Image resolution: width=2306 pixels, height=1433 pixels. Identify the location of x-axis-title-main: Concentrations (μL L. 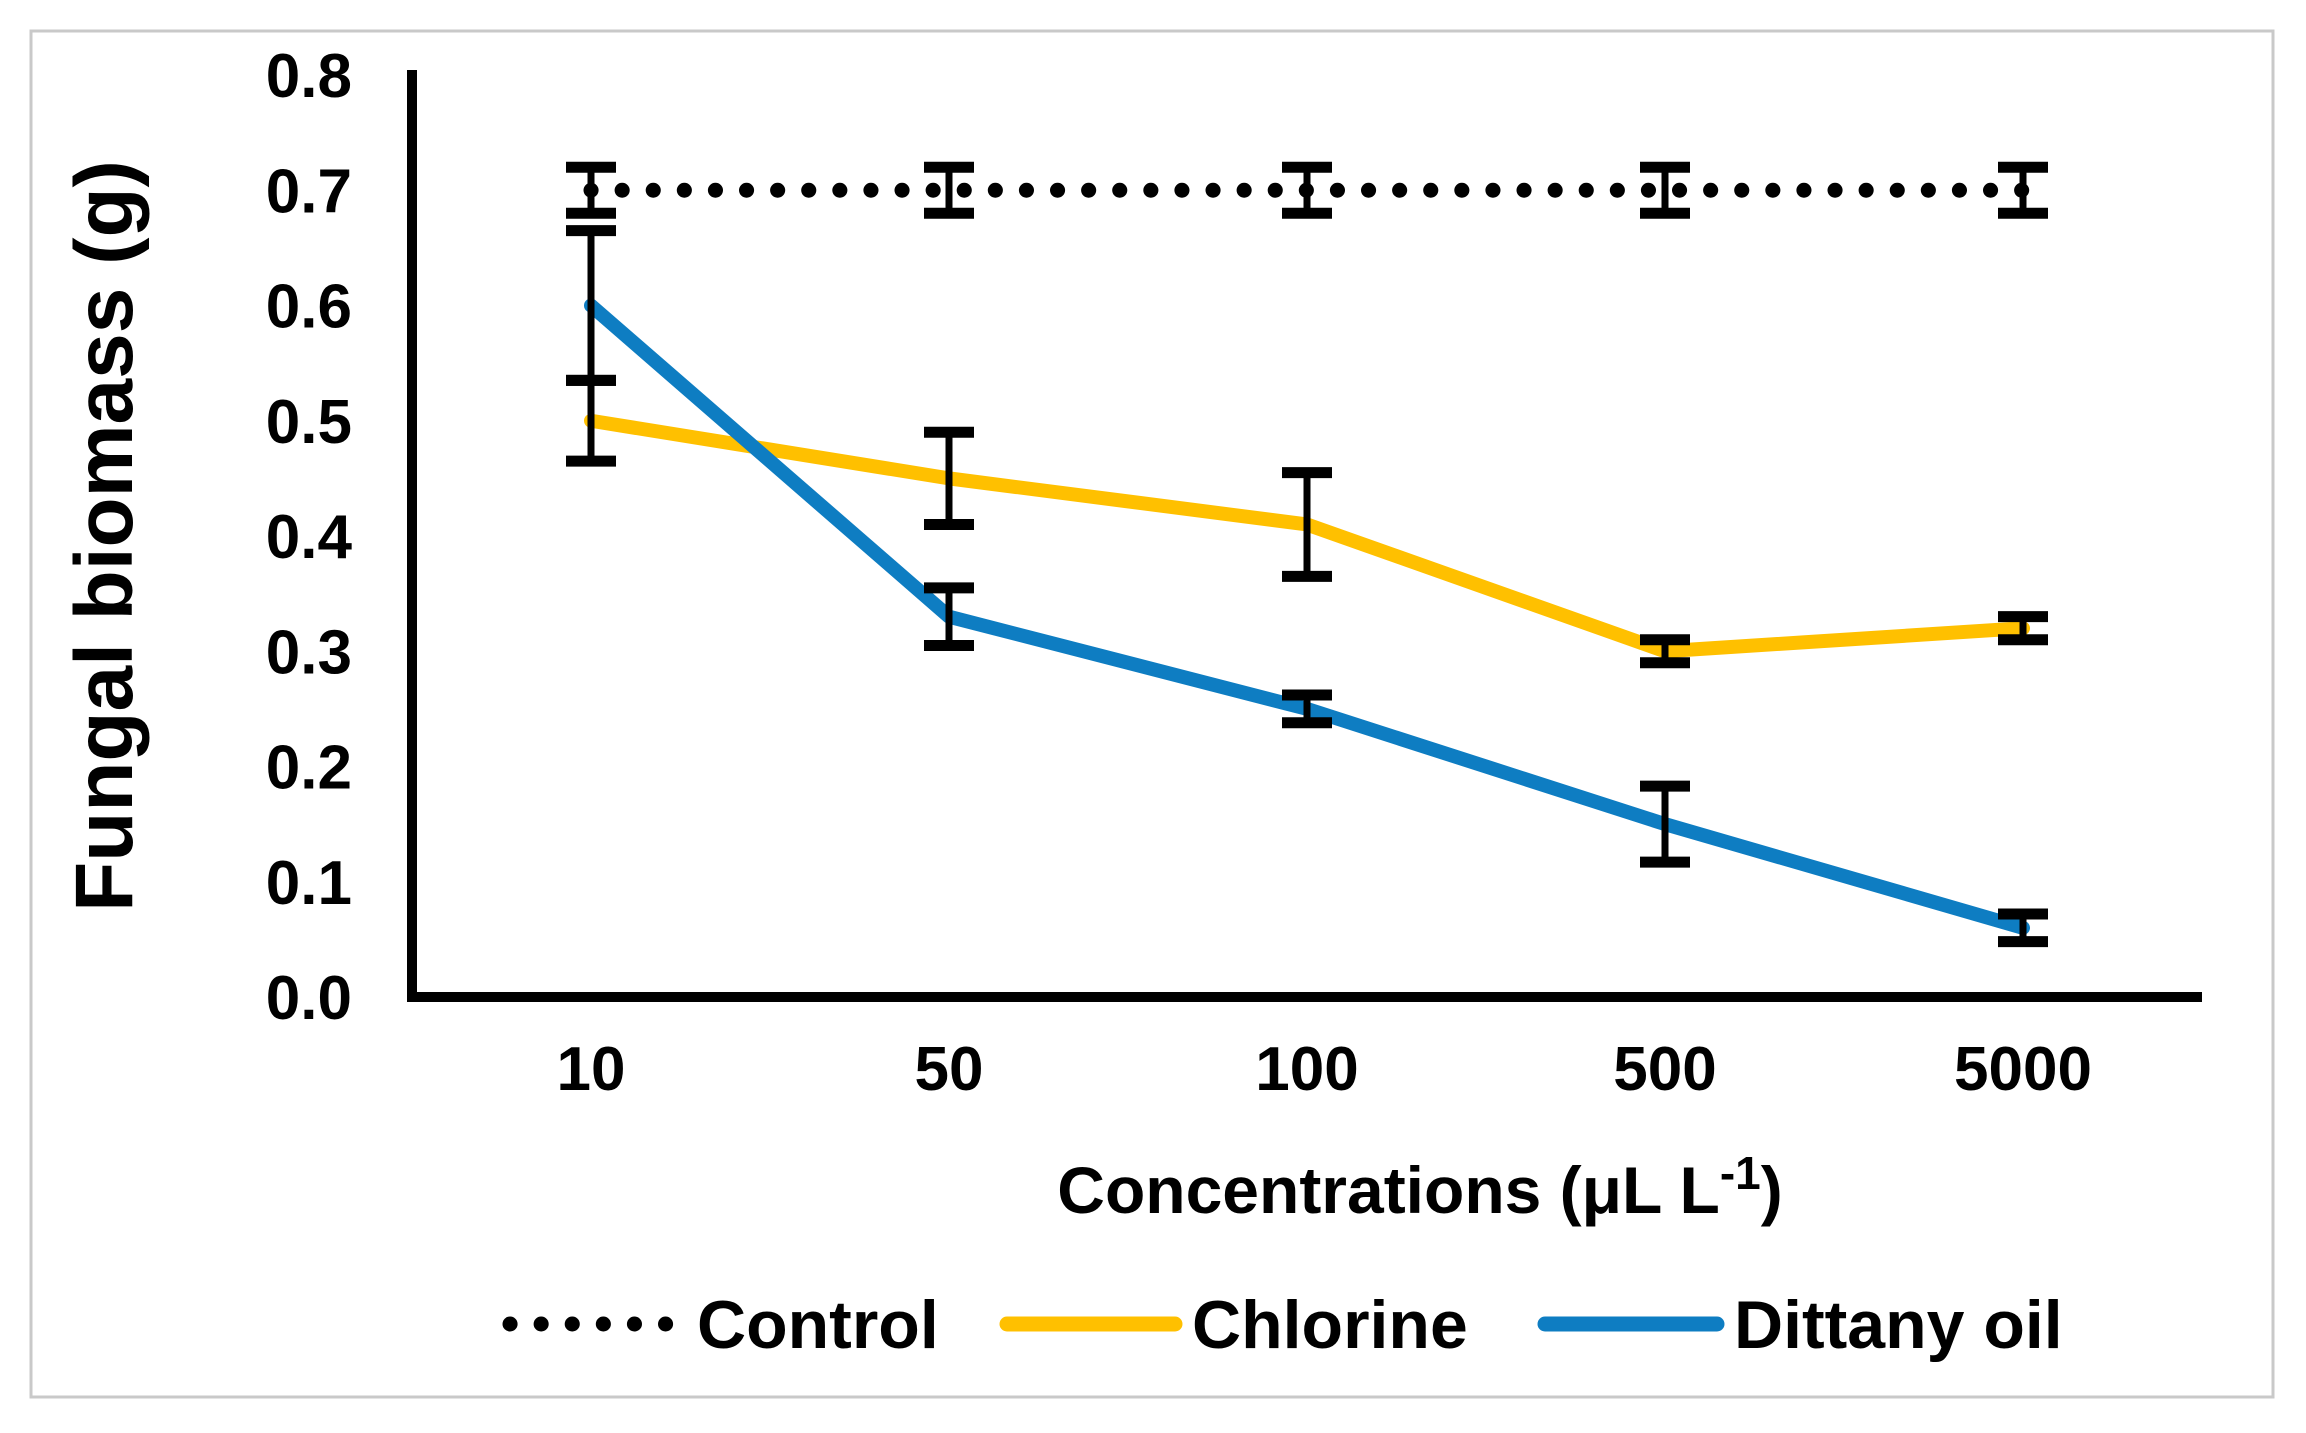
(1388, 1190).